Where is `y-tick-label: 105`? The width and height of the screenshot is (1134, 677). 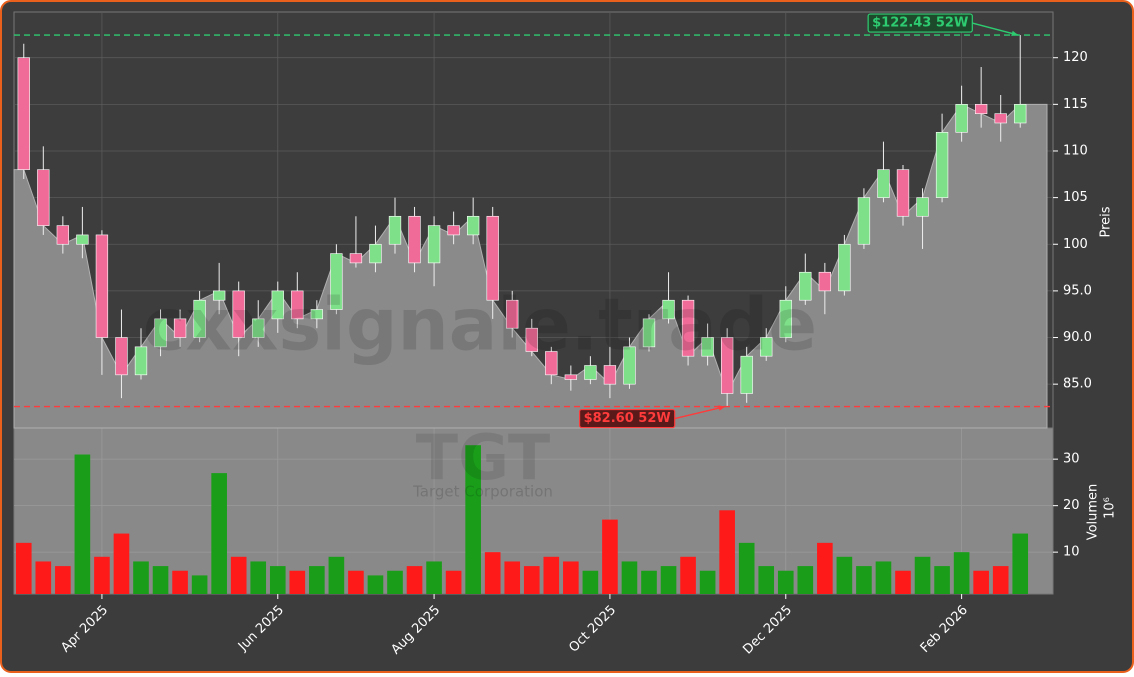 y-tick-label: 105 is located at coordinates (1075, 197).